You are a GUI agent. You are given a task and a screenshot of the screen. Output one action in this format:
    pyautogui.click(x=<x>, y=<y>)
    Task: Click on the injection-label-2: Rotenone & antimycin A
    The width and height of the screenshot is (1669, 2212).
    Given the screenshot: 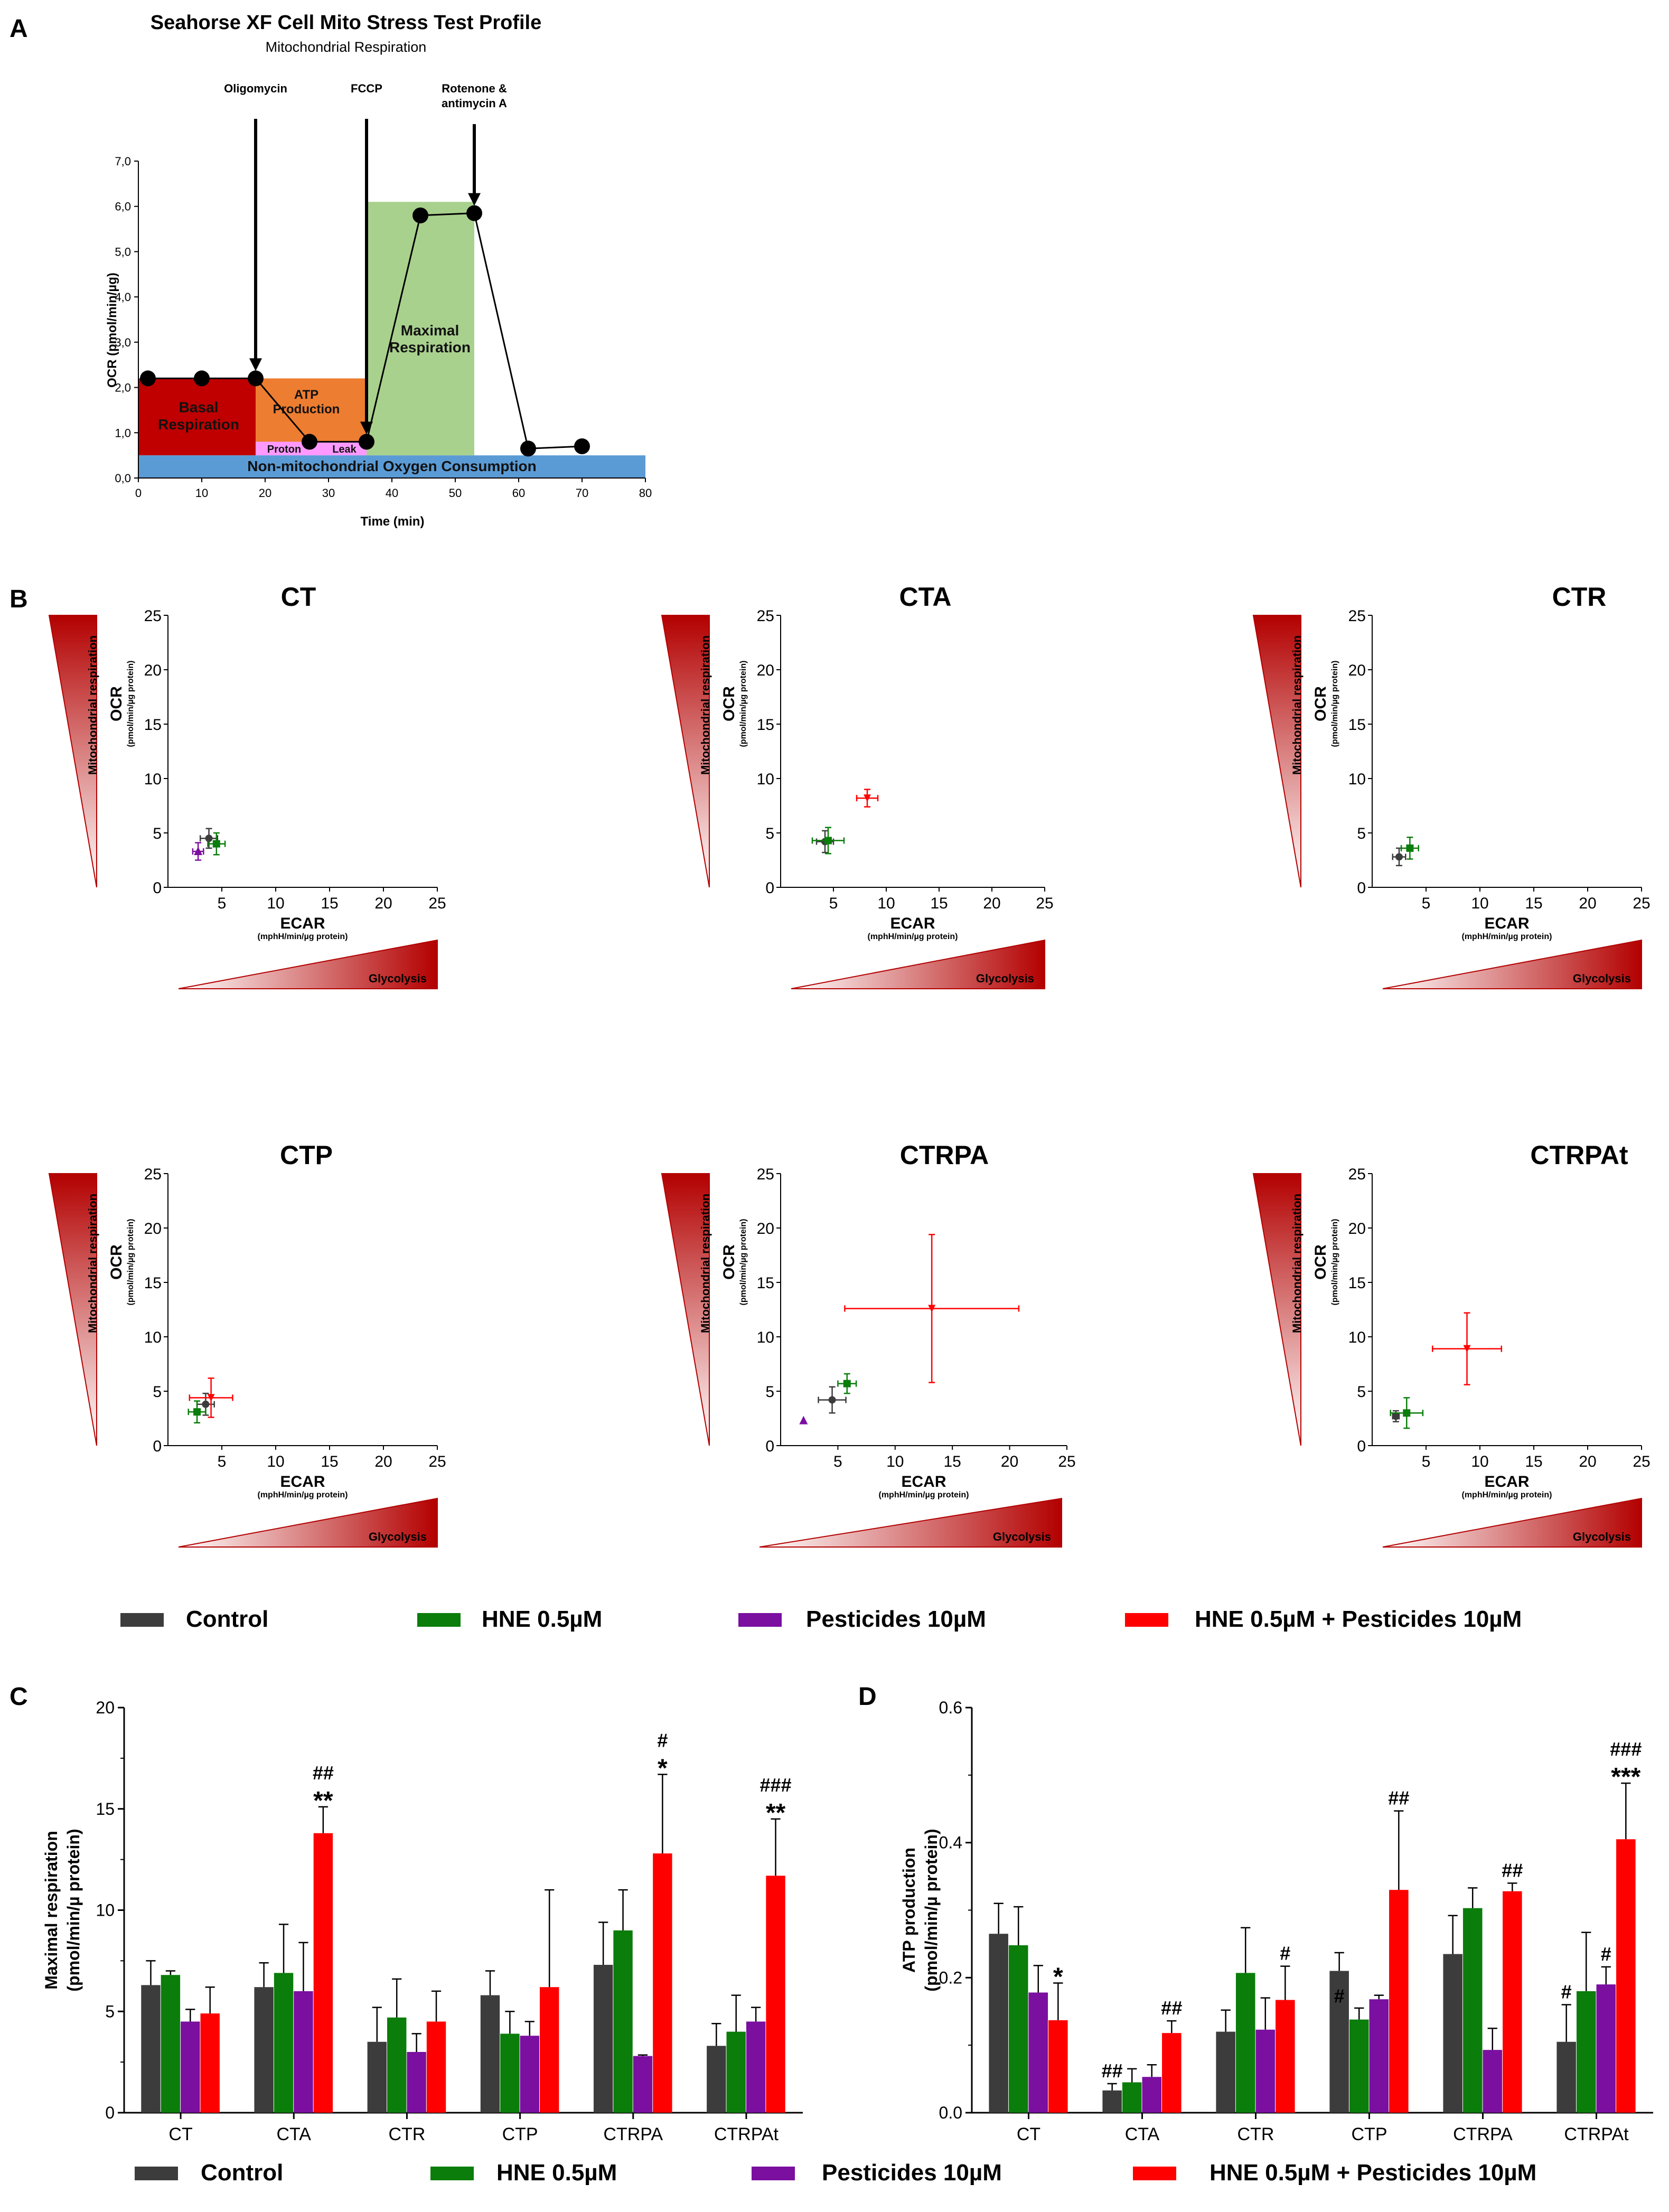 What is the action you would take?
    pyautogui.click(x=475, y=96)
    